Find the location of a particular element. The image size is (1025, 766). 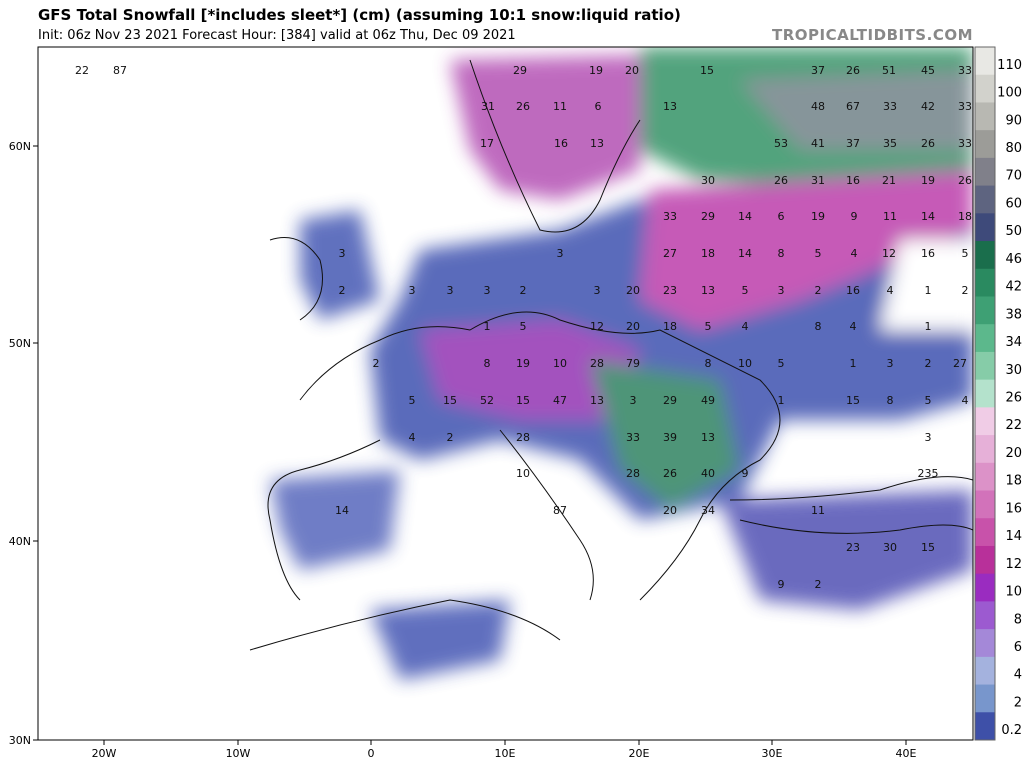

snow-value-label: 52 is located at coordinates (487, 400).